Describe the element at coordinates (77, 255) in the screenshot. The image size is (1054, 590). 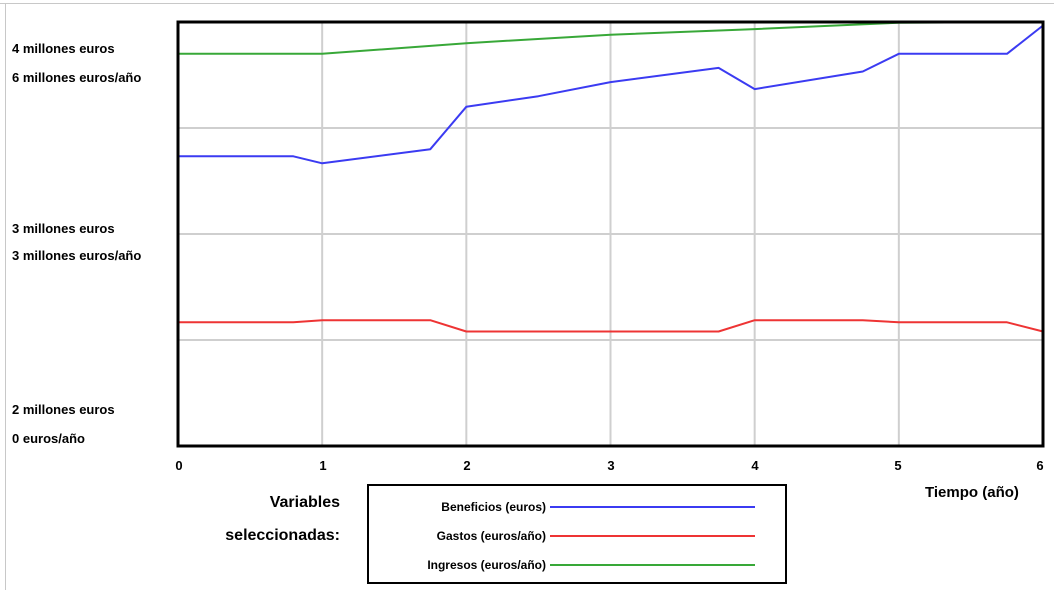
I see `y-label-middle-euros-per-year: 3 millones euros/año` at that location.